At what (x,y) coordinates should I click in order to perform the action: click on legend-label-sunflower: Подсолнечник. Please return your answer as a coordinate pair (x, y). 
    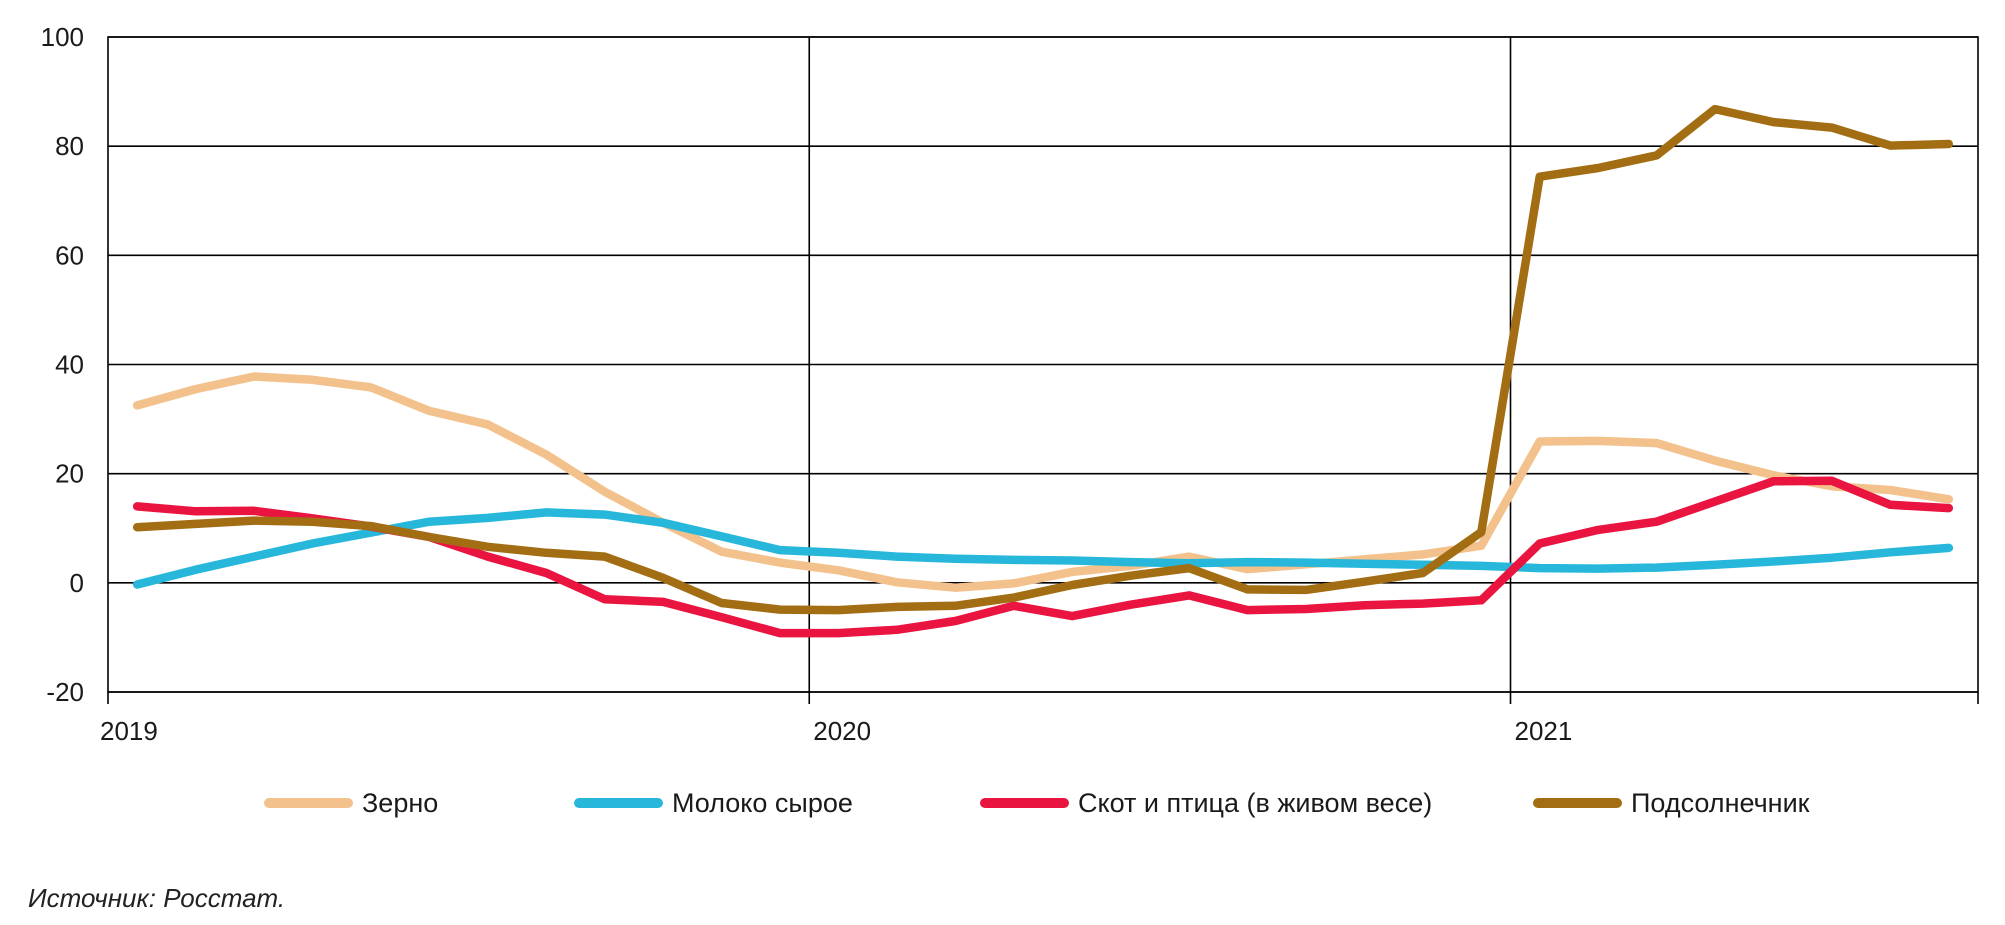
    Looking at the image, I should click on (1720, 802).